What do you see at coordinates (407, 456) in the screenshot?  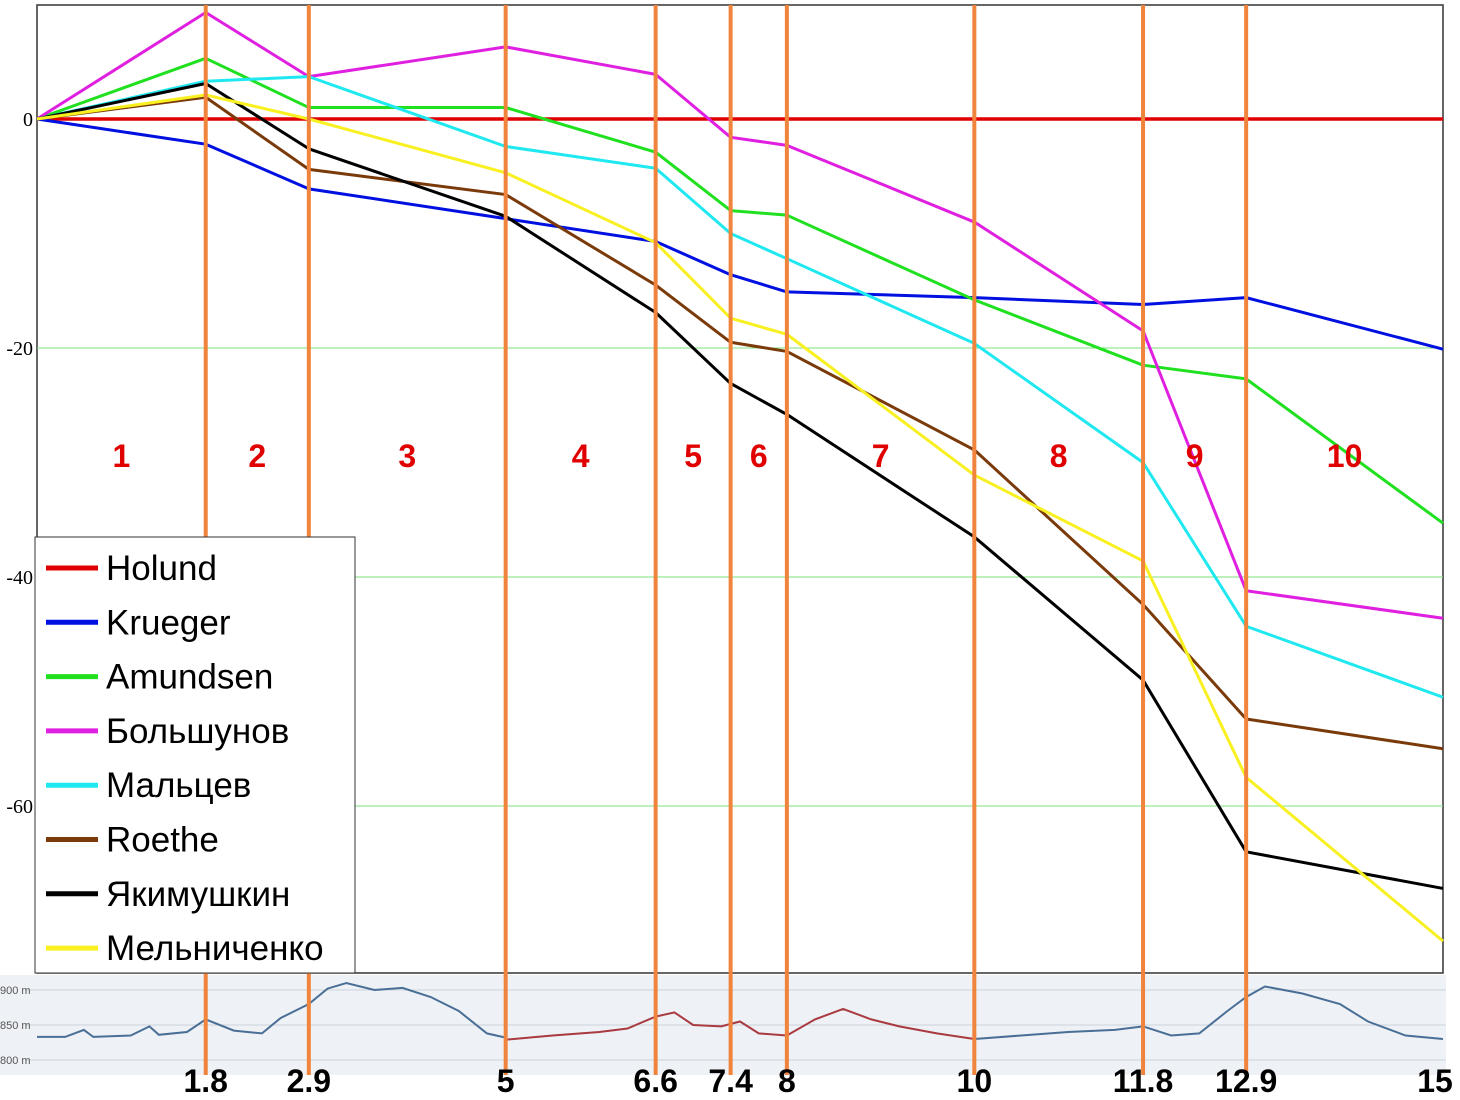 I see `segment-label: 3` at bounding box center [407, 456].